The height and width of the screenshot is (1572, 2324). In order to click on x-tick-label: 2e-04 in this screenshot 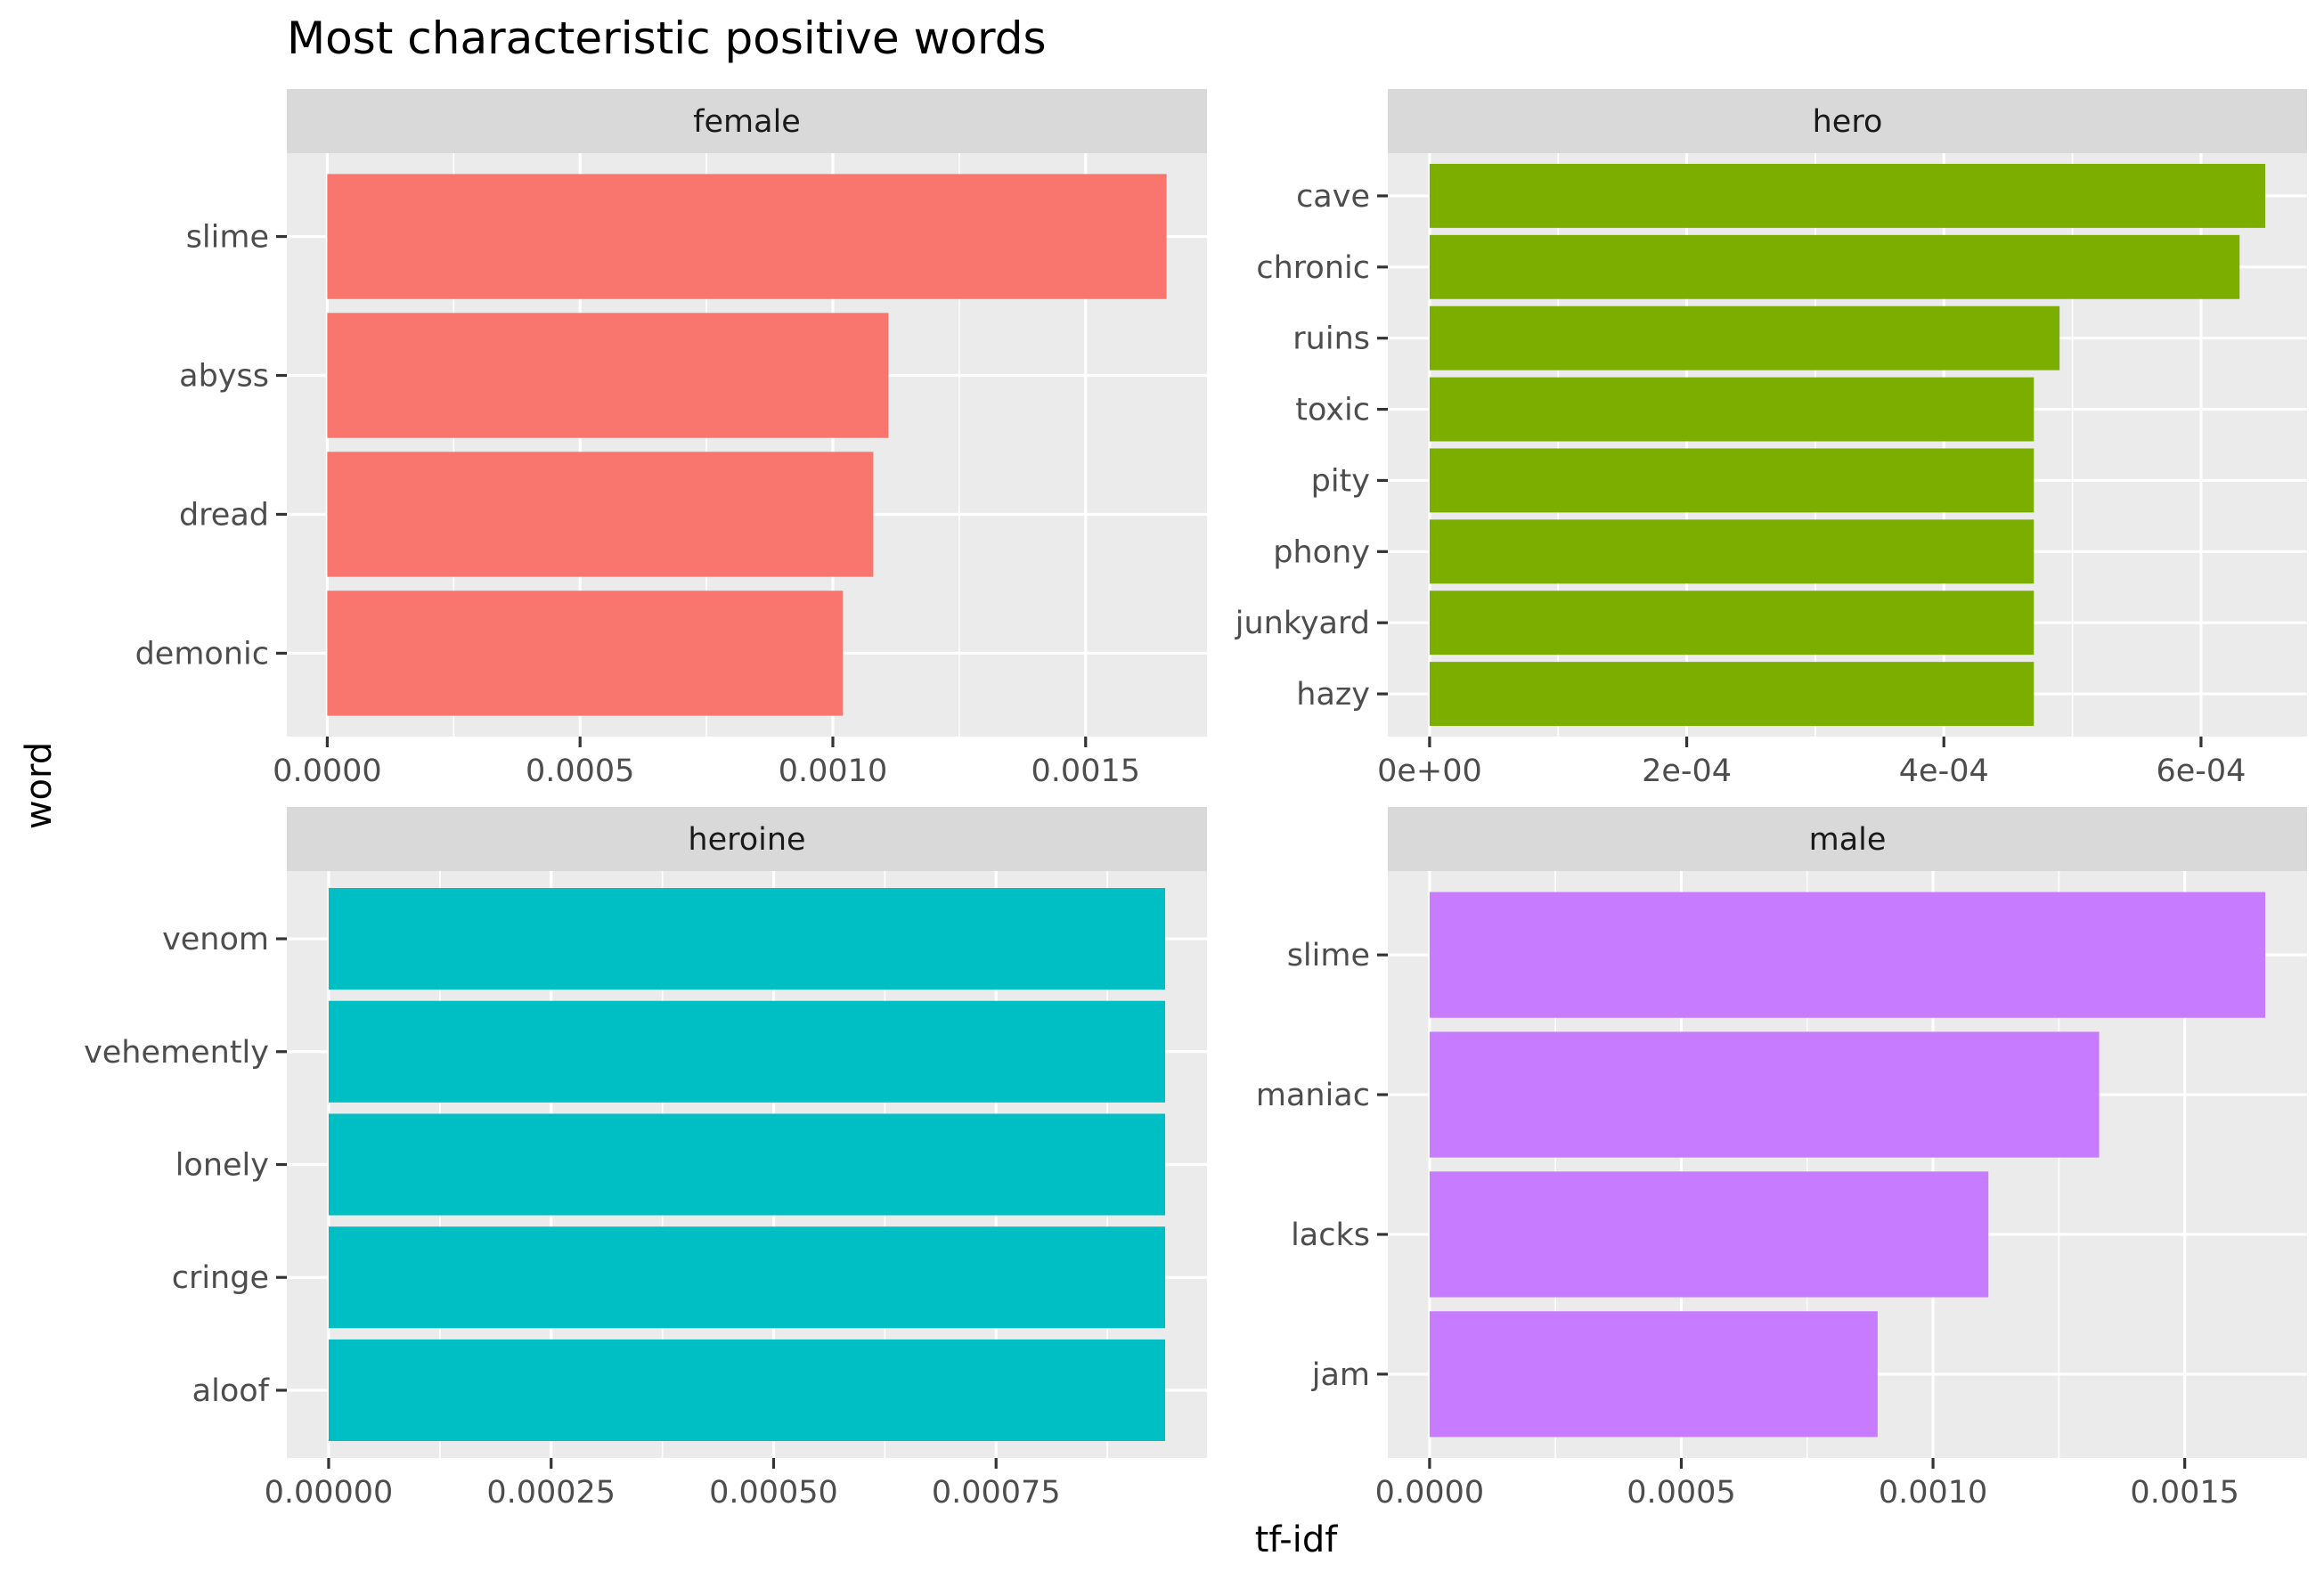, I will do `click(1687, 771)`.